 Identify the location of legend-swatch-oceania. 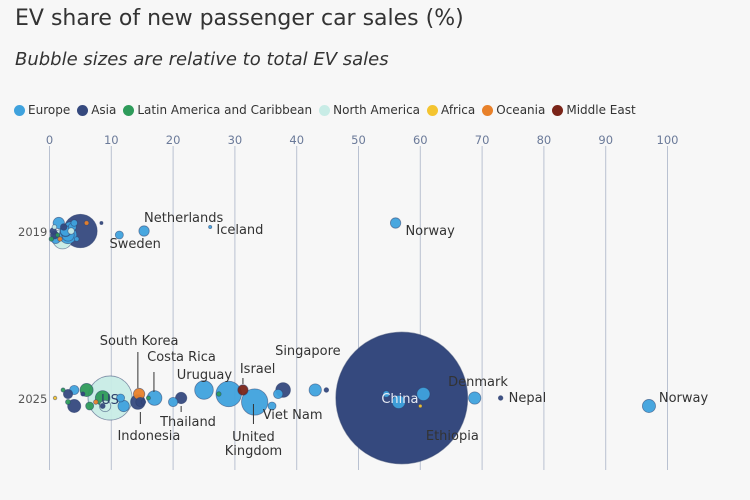
(488, 110).